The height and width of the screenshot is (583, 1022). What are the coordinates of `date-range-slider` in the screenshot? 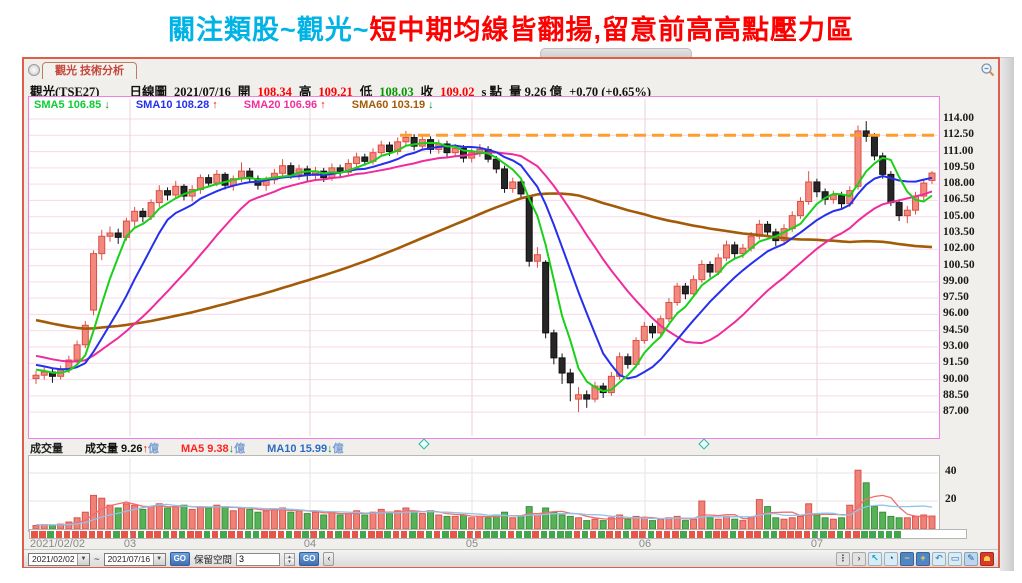 It's located at (498, 534).